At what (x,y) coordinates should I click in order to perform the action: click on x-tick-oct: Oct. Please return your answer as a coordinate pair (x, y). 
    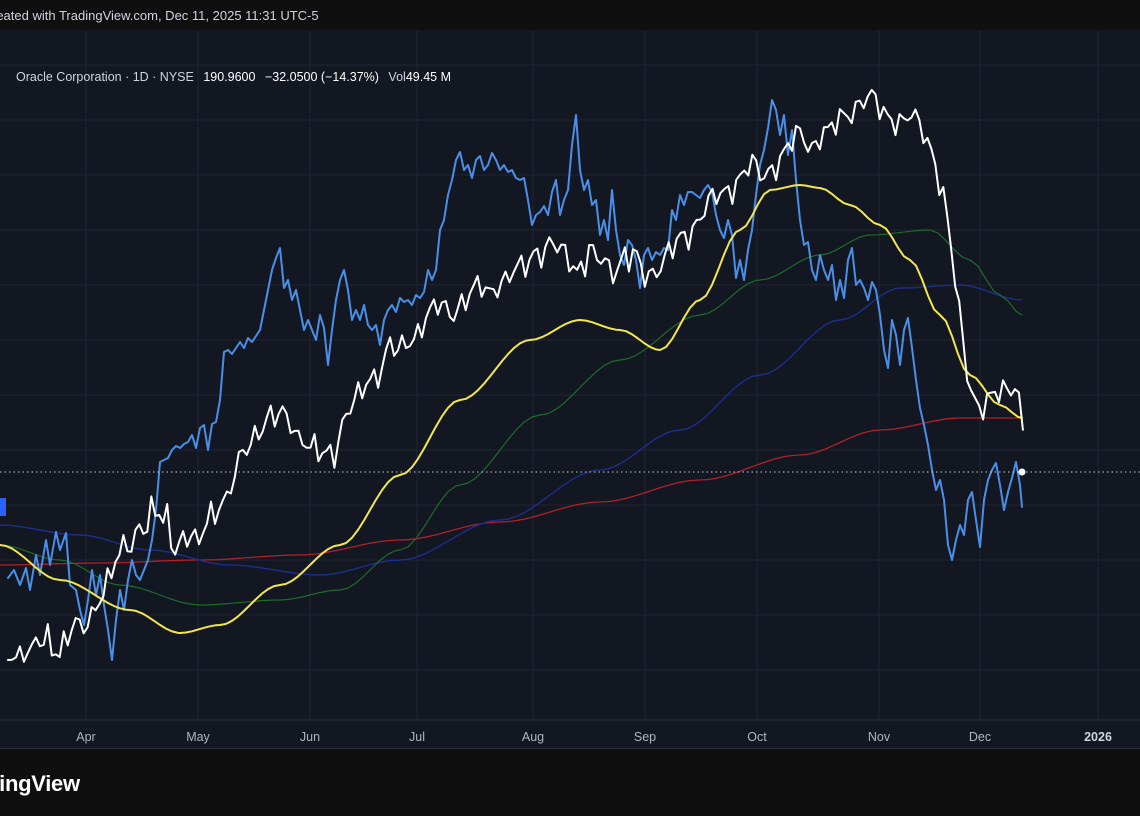
    Looking at the image, I should click on (757, 737).